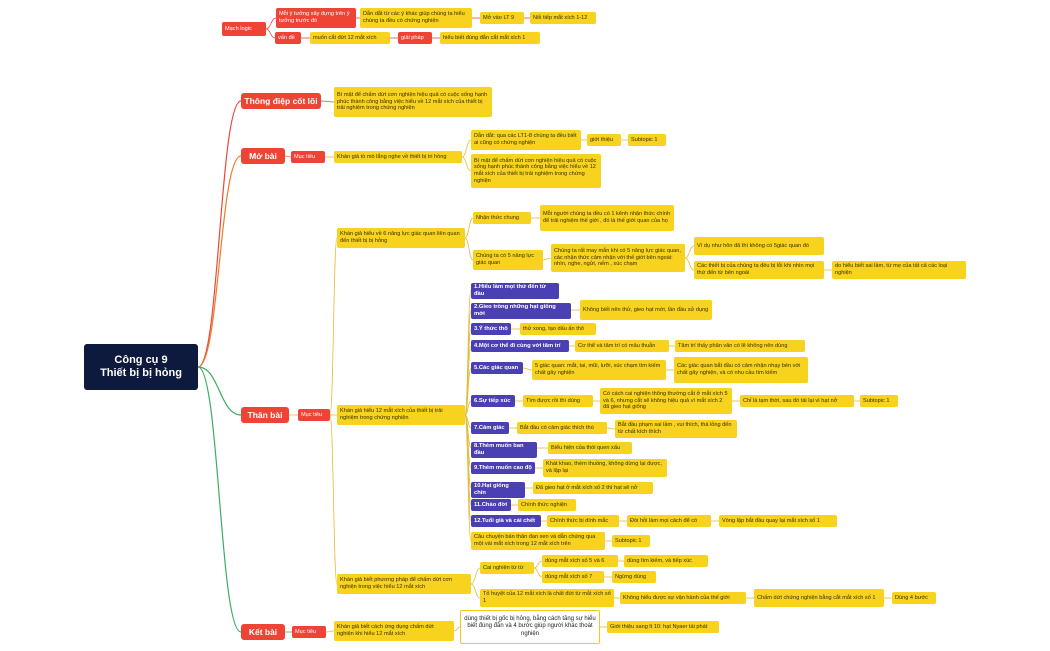 Image resolution: width=1050 pixels, height=651 pixels. I want to click on topic-node: Chính thức nghiện, so click(547, 505).